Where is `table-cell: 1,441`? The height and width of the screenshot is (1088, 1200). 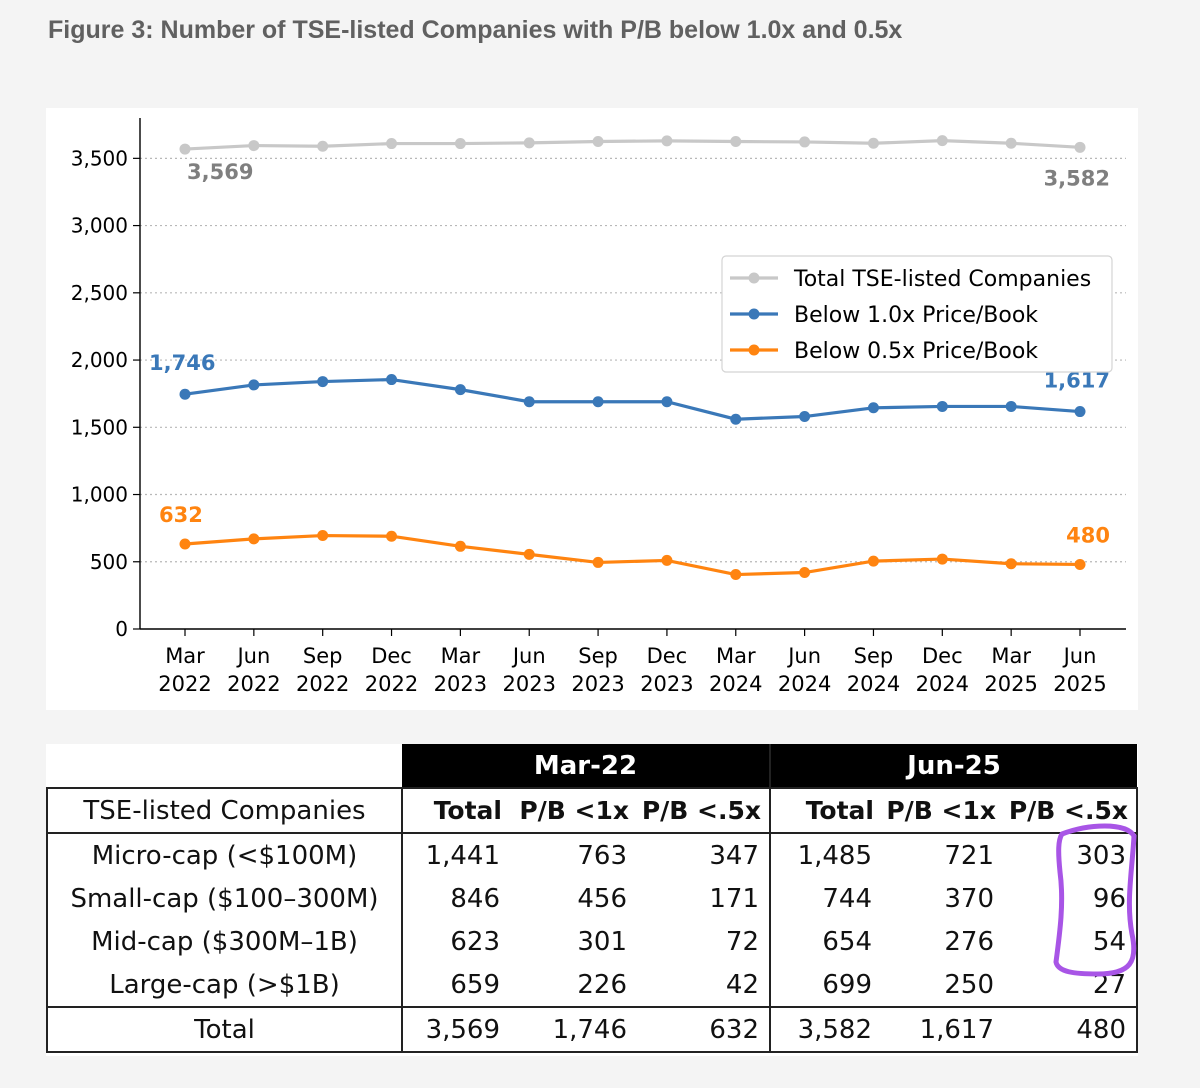
table-cell: 1,441 is located at coordinates (462, 855).